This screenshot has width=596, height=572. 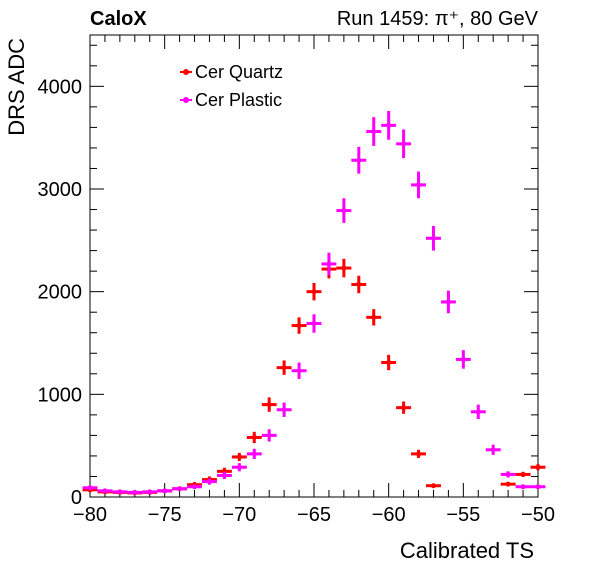 I want to click on x-tick-label: −55, so click(x=463, y=515).